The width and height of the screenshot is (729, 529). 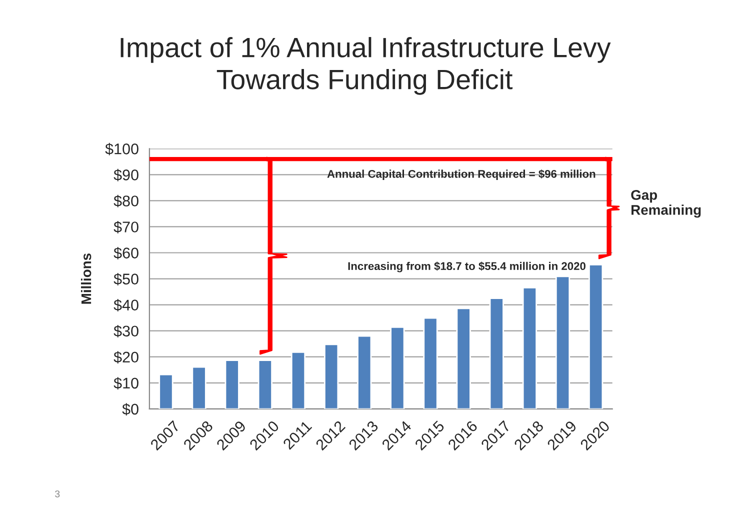 What do you see at coordinates (126, 253) in the screenshot?
I see `y-tick-label: $60` at bounding box center [126, 253].